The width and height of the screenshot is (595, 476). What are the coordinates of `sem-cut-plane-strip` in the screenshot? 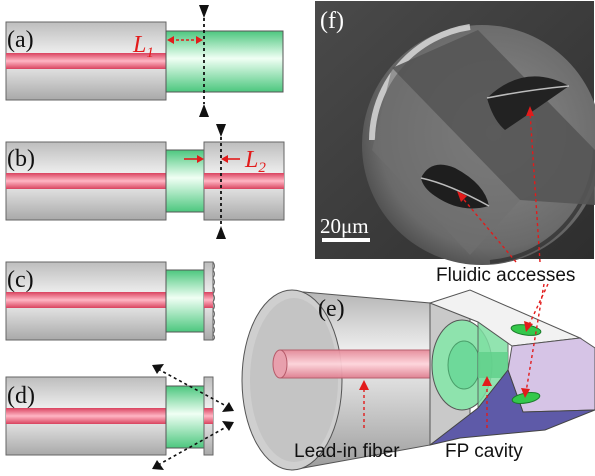 It's located at (493, 117).